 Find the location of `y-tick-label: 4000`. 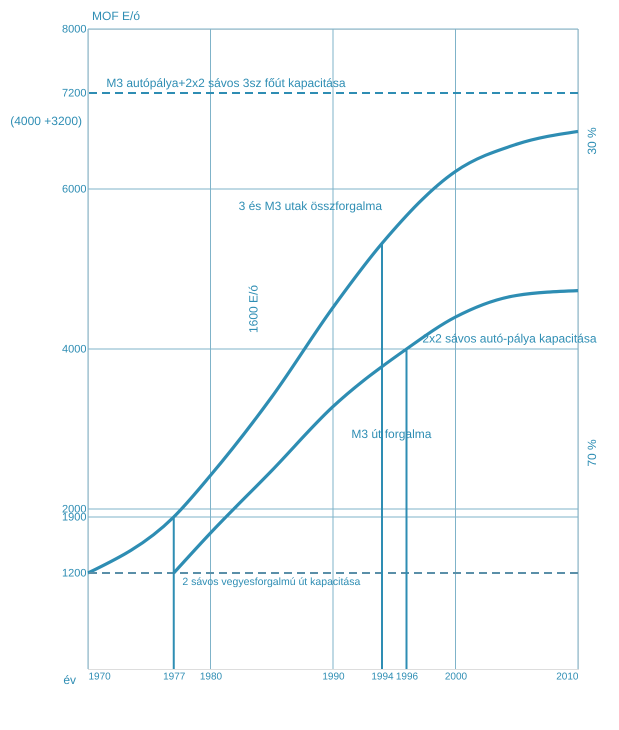

y-tick-label: 4000 is located at coordinates (74, 350).